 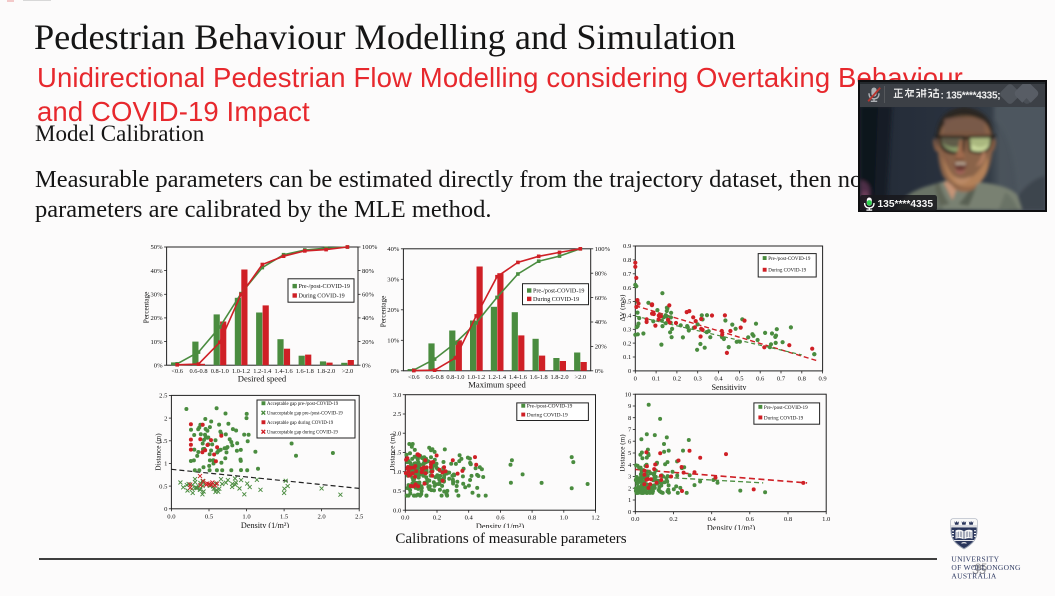 I want to click on svg-text: Acceptable gap during COVID-19, so click(x=300, y=423).